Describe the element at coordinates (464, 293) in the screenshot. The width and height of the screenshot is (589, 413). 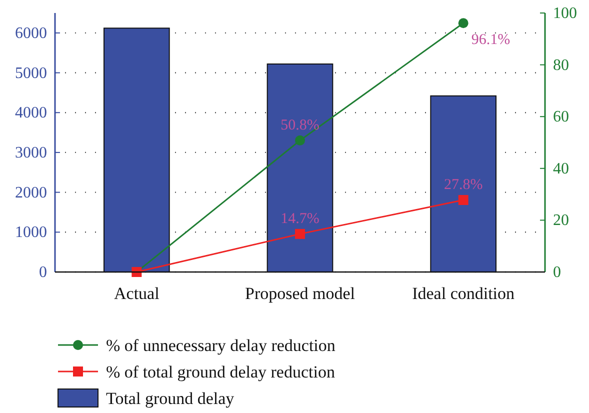
I see `x-tick-label: Ideal condition` at that location.